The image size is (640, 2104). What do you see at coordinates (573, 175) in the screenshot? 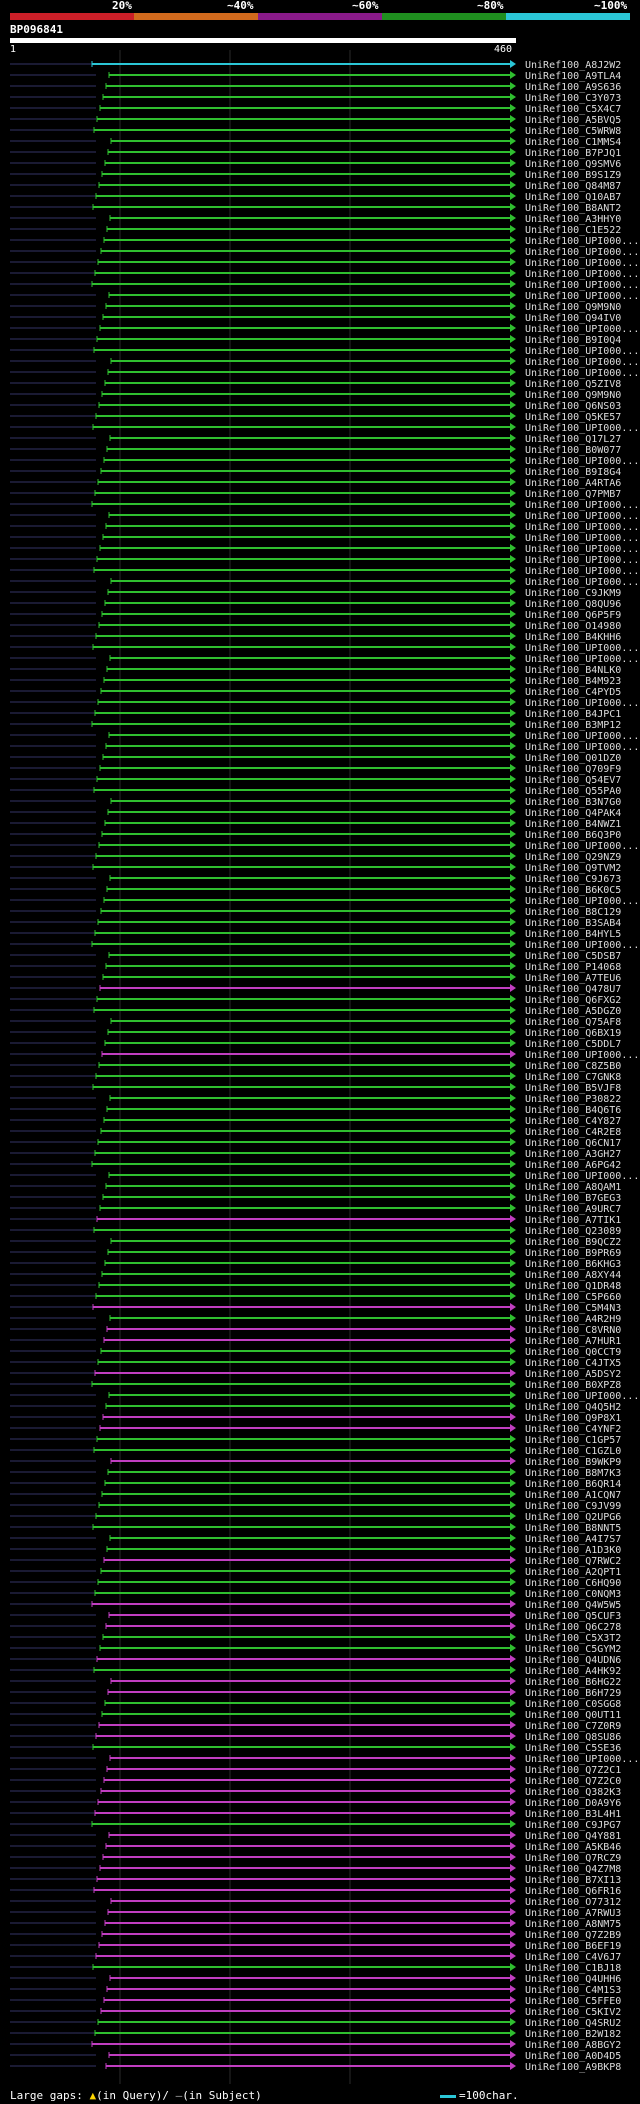
I see `hit-label: UniRef100_B9S1Z9` at bounding box center [573, 175].